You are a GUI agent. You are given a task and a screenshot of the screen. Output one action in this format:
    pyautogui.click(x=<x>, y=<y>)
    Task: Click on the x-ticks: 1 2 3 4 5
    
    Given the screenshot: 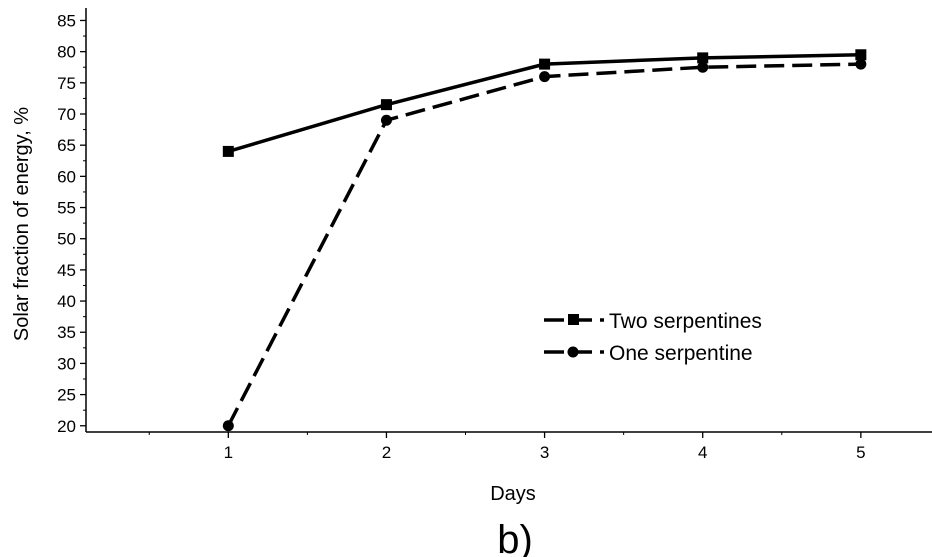 What is the action you would take?
    pyautogui.click(x=507, y=447)
    